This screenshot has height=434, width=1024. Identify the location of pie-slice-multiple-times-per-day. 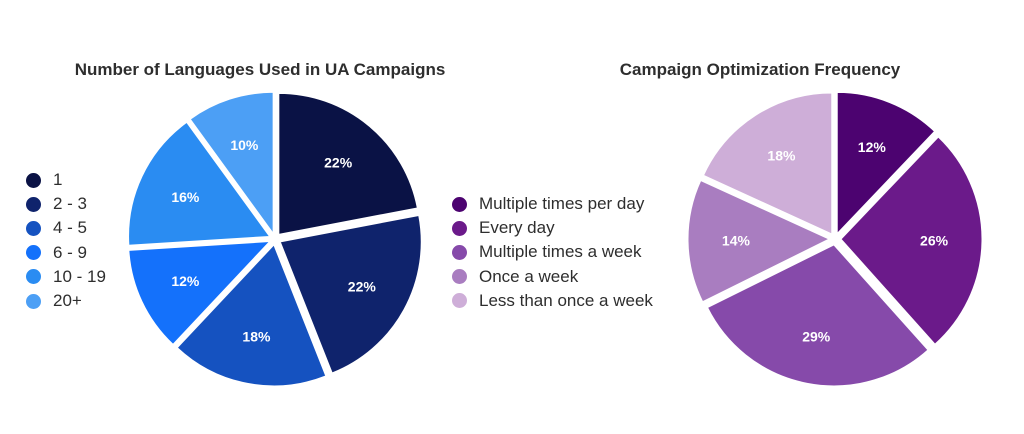
(886, 163).